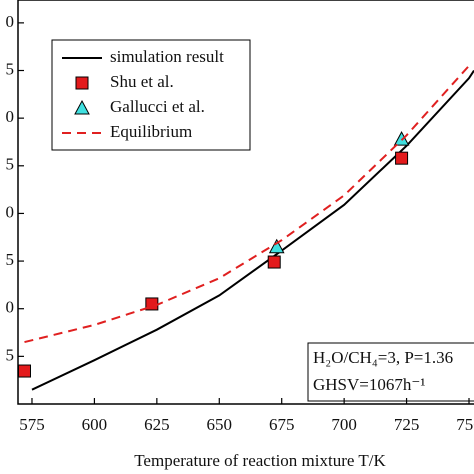 The width and height of the screenshot is (474, 474). I want to click on x-tick-label: 625, so click(157, 424).